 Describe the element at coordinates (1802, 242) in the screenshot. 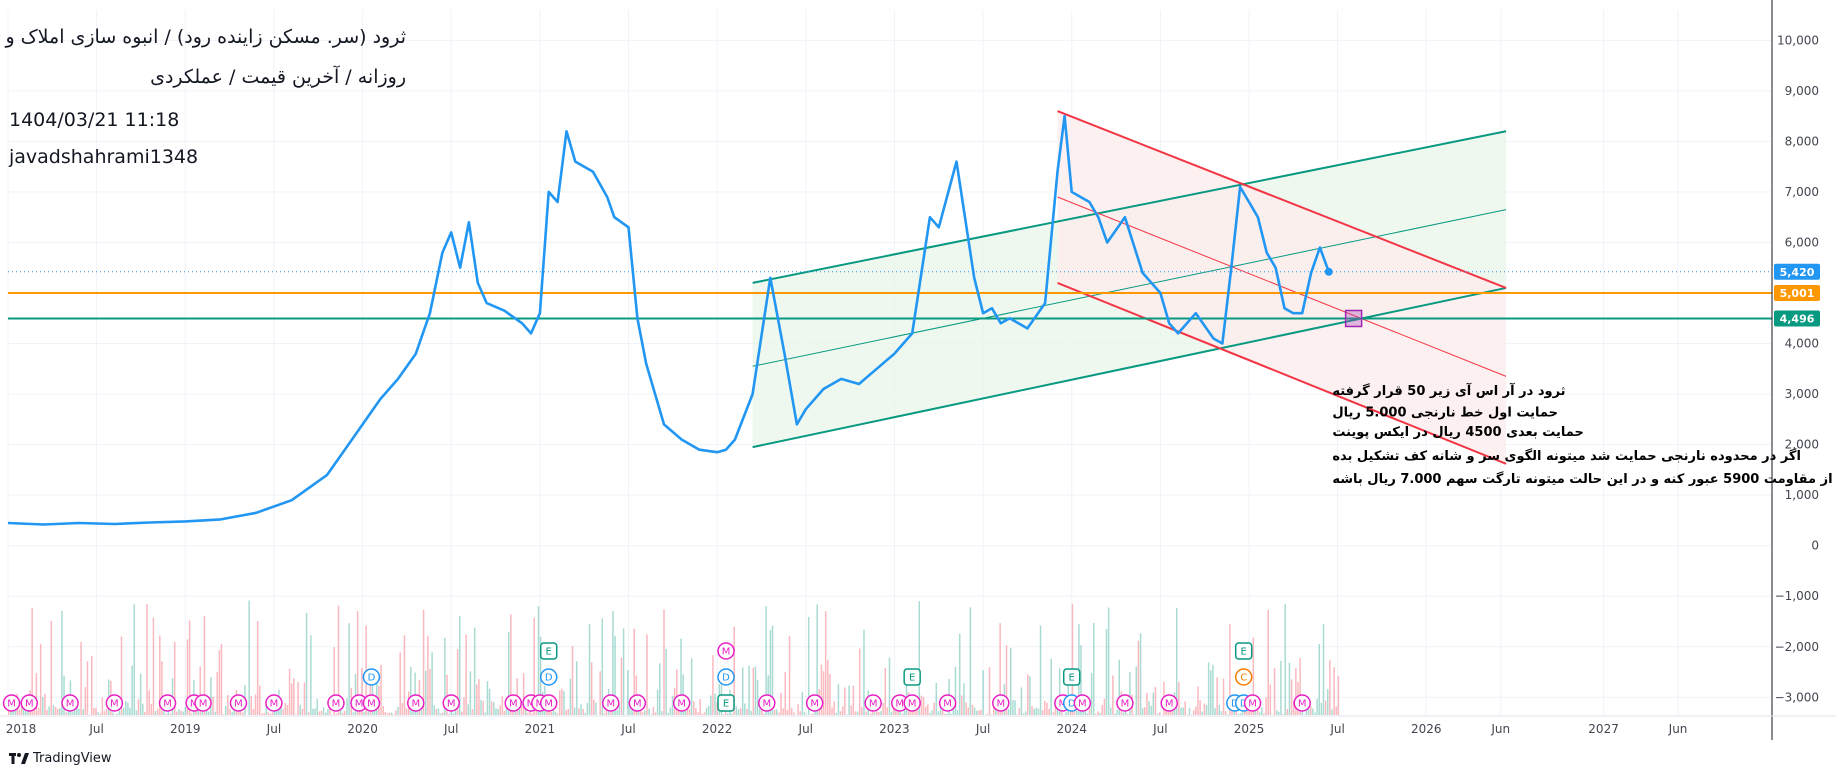

I see `y-tick-label: 6,000` at that location.